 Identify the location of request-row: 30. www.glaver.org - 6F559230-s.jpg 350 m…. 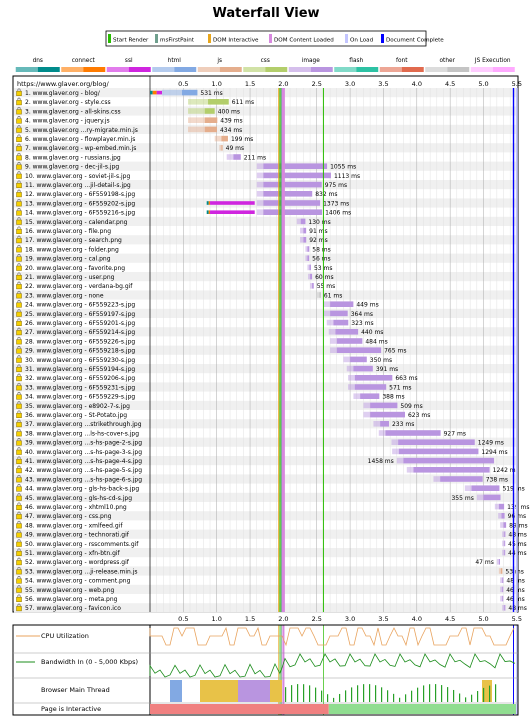
(204, 359).